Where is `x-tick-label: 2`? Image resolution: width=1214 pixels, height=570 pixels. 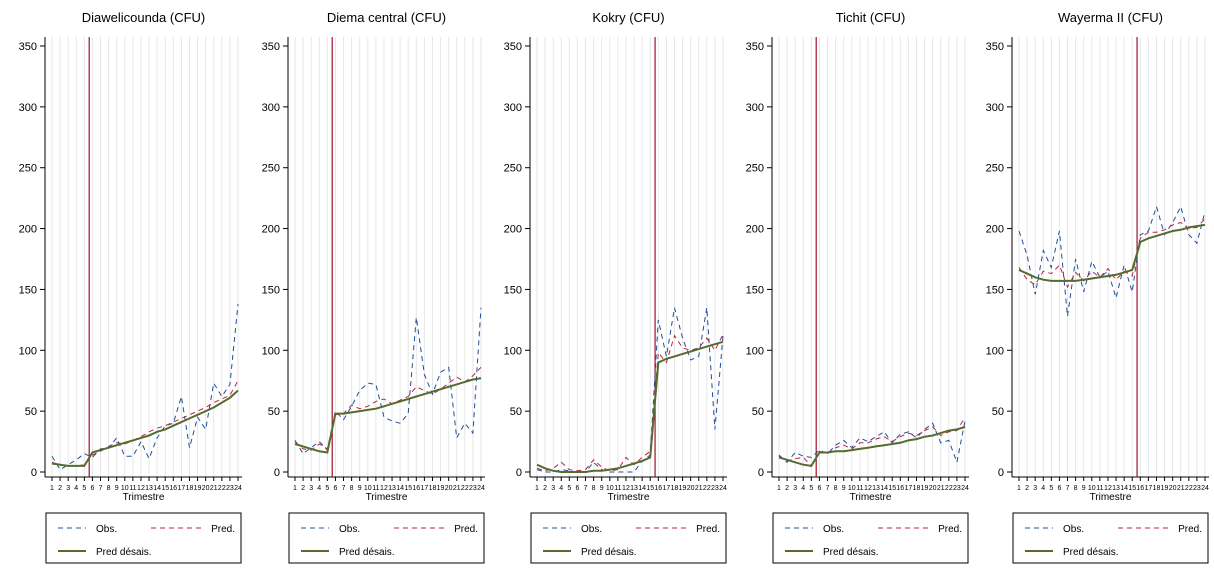
x-tick-label: 2 is located at coordinates (1027, 488).